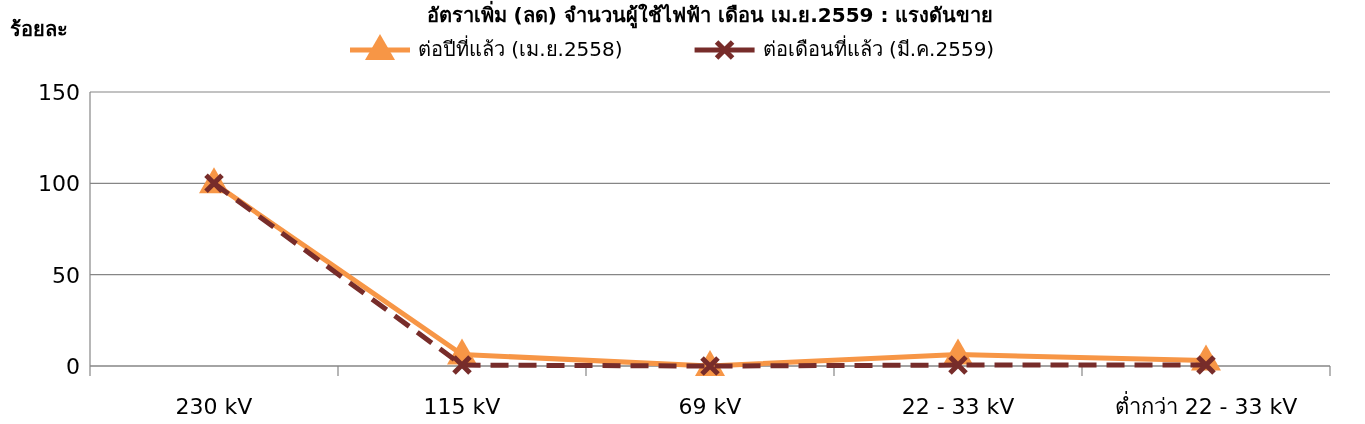 This screenshot has width=1365, height=424. I want to click on legend-label: ต่อเดือนที่แล้ว (มี.ค.2559), so click(878, 48).